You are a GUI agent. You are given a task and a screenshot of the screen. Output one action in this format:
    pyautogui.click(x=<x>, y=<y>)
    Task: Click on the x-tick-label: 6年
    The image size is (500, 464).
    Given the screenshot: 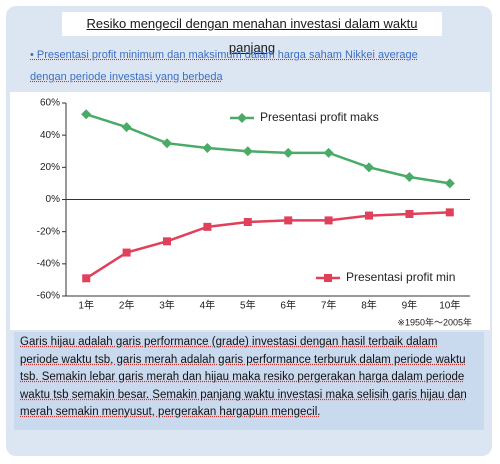 What is the action you would take?
    pyautogui.click(x=288, y=305)
    